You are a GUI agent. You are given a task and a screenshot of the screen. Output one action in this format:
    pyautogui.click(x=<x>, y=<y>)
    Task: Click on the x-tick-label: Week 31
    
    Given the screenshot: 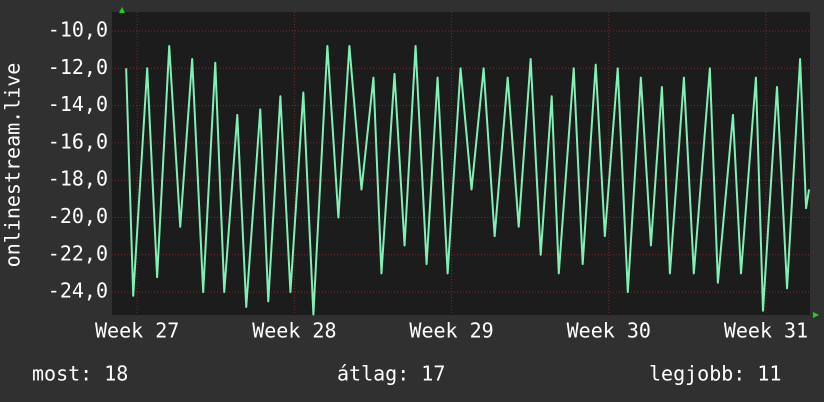 What is the action you would take?
    pyautogui.click(x=766, y=331)
    